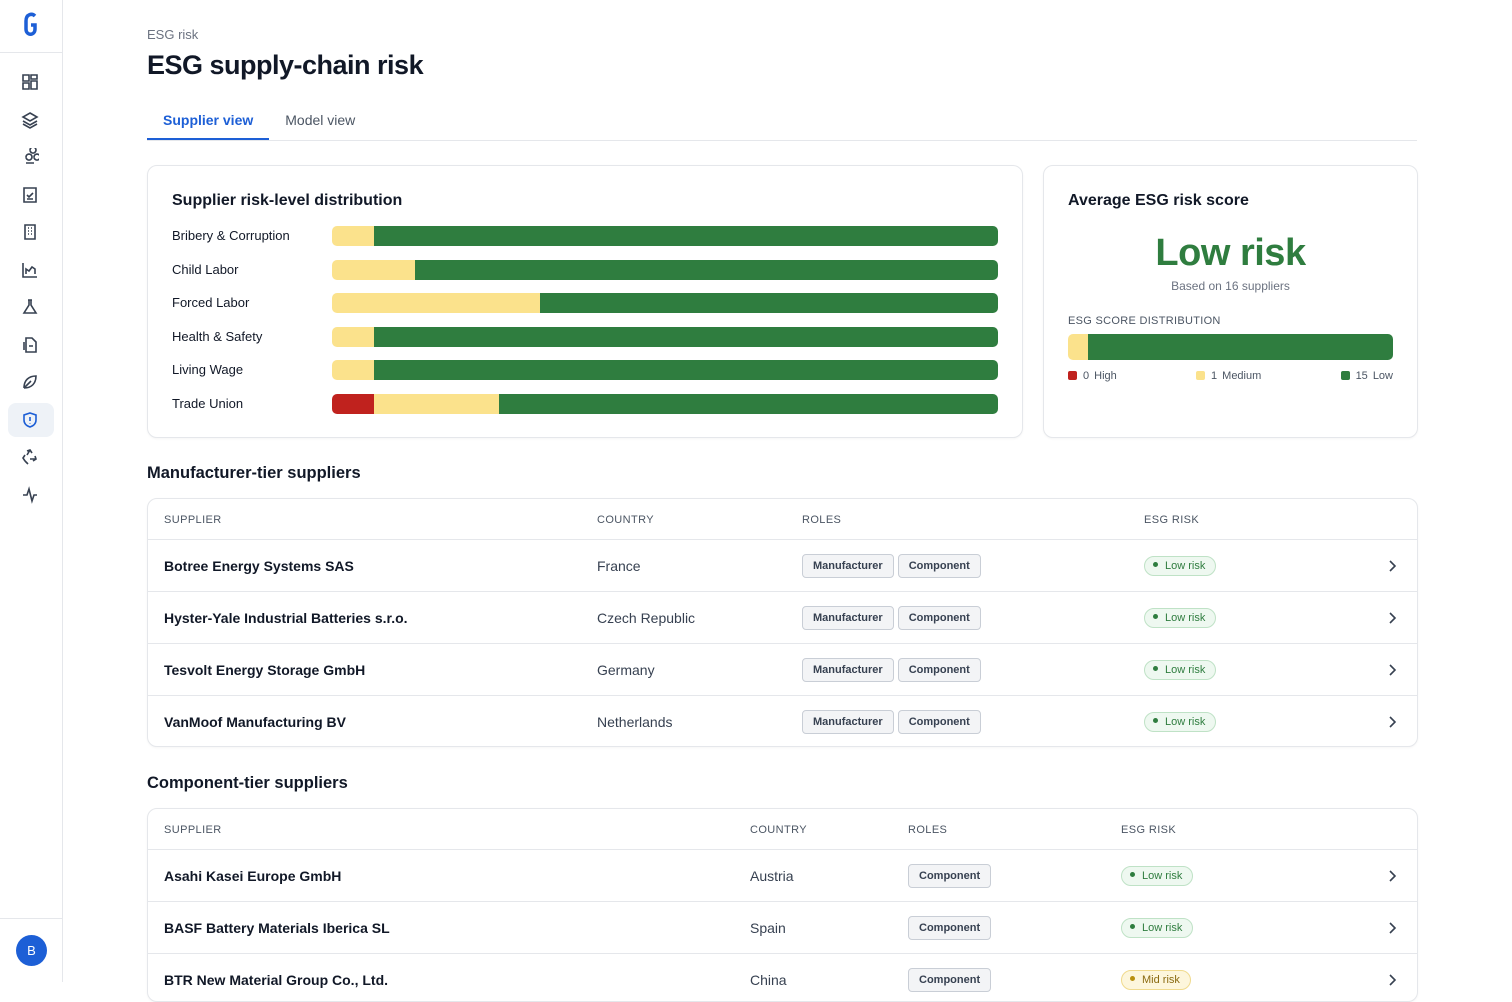 The height and width of the screenshot is (1002, 1512). Describe the element at coordinates (286, 618) in the screenshot. I see `supplier-name: Hyster-Yale Industrial Batteries s.r.o.` at that location.